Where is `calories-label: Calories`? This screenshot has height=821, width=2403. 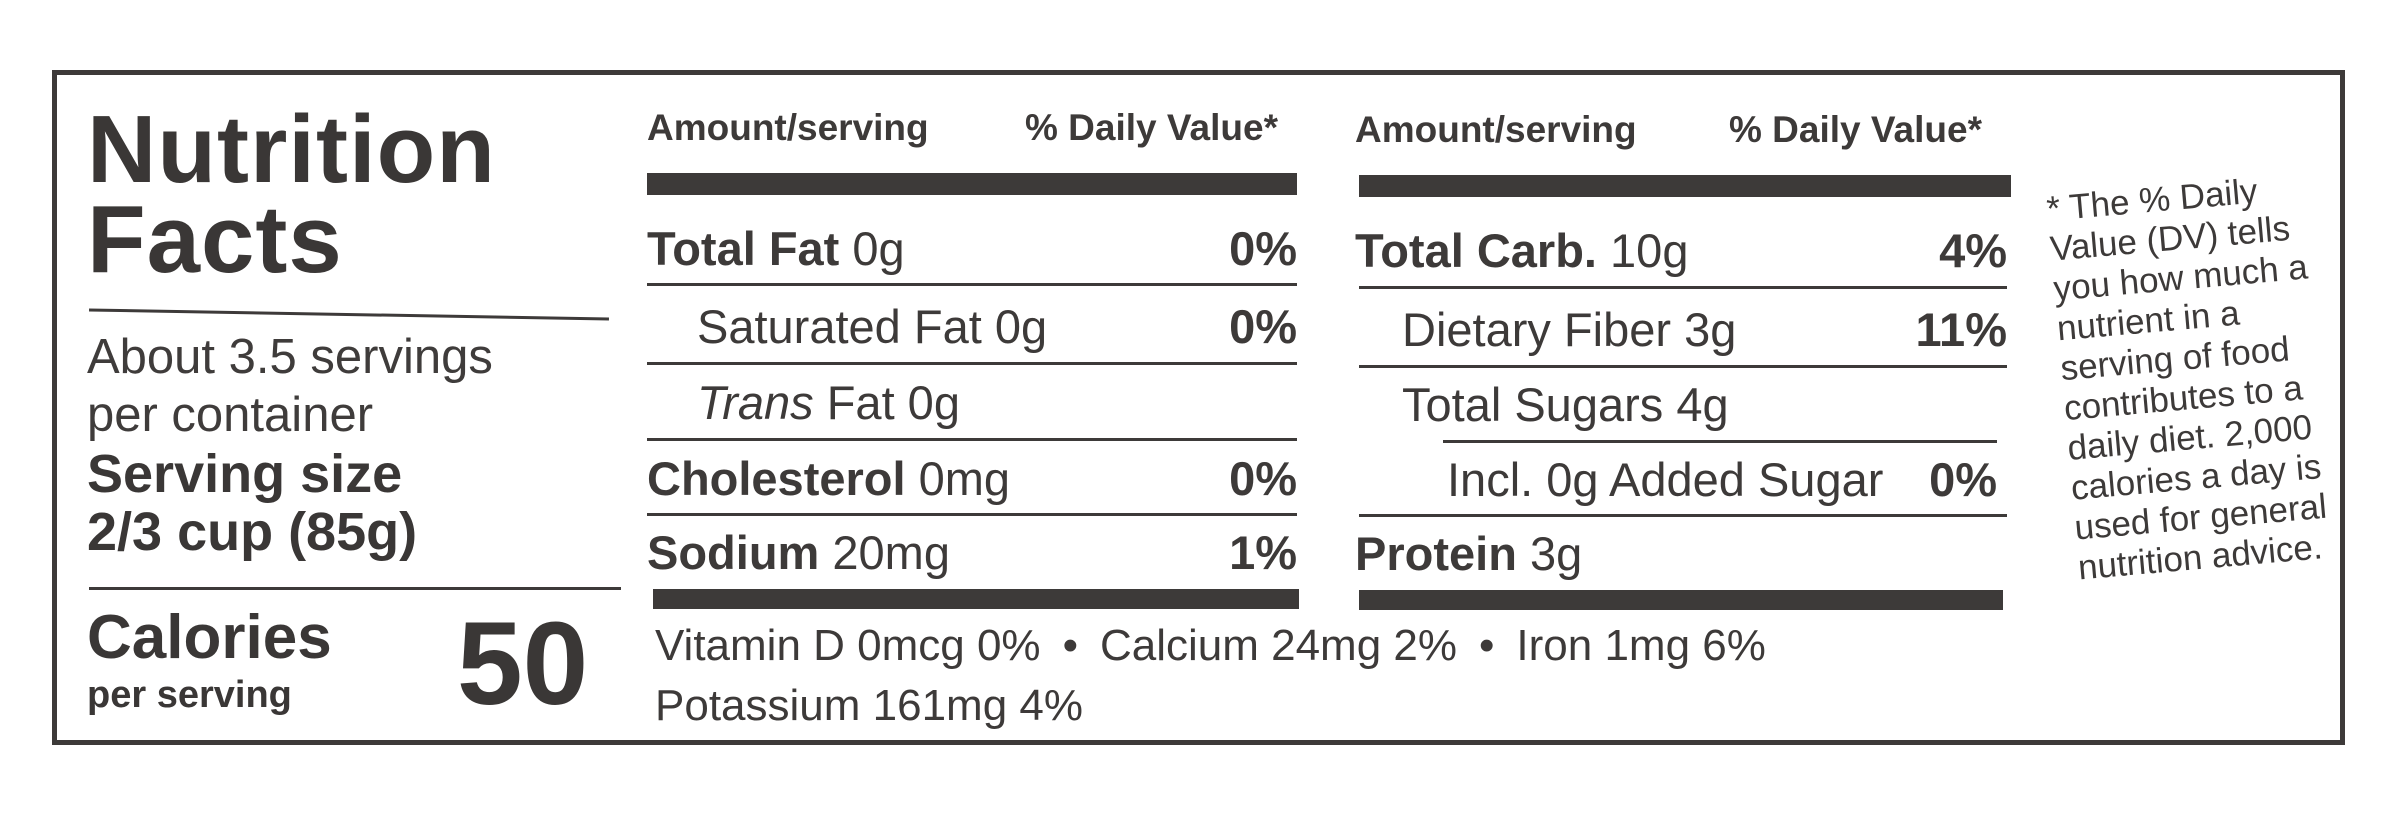 calories-label: Calories is located at coordinates (209, 637).